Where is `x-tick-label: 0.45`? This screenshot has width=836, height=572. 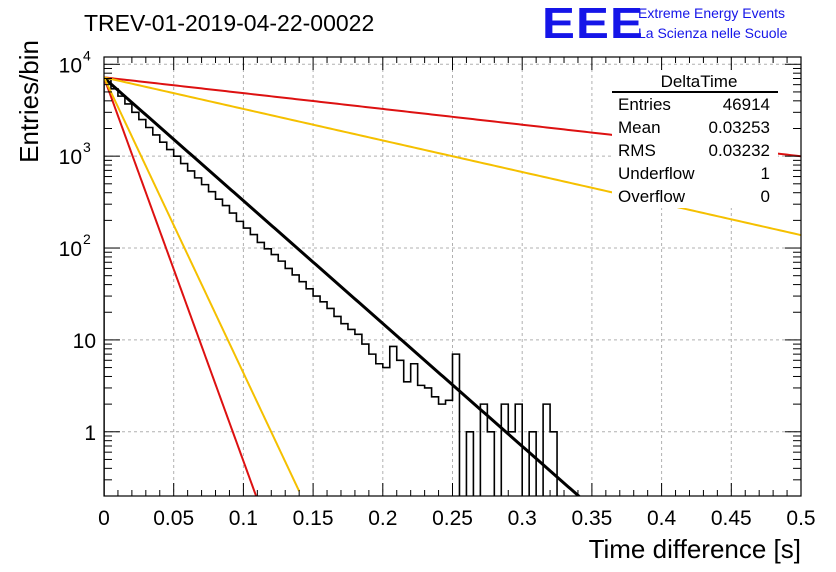 x-tick-label: 0.45 is located at coordinates (731, 518).